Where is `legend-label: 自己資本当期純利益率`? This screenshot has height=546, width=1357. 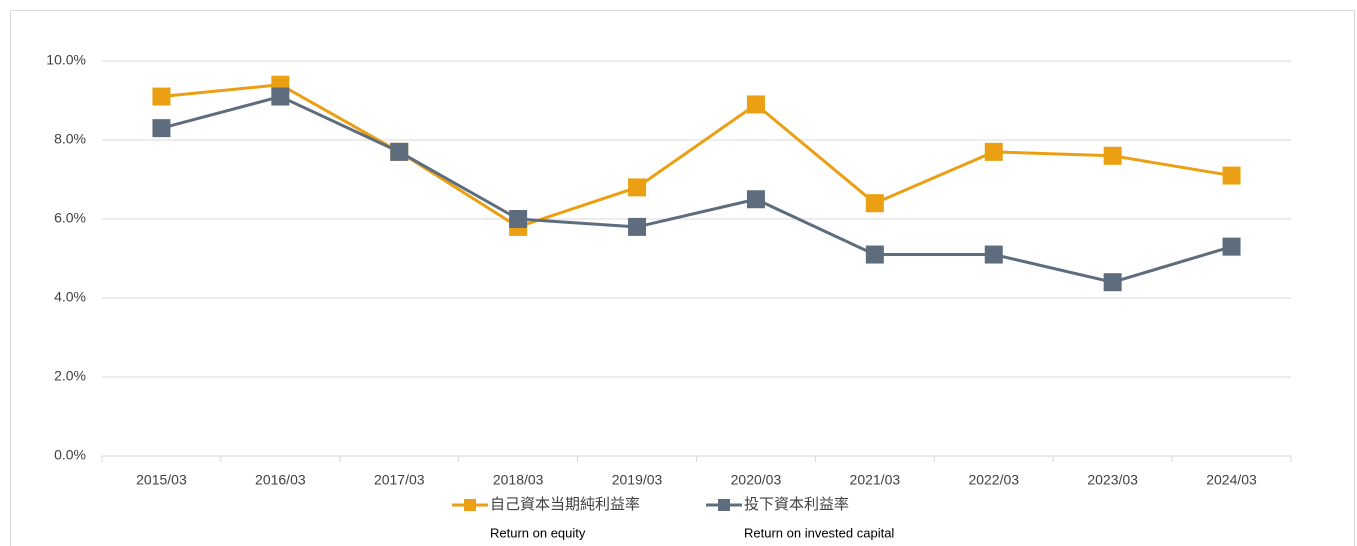 legend-label: 自己資本当期純利益率 is located at coordinates (565, 504).